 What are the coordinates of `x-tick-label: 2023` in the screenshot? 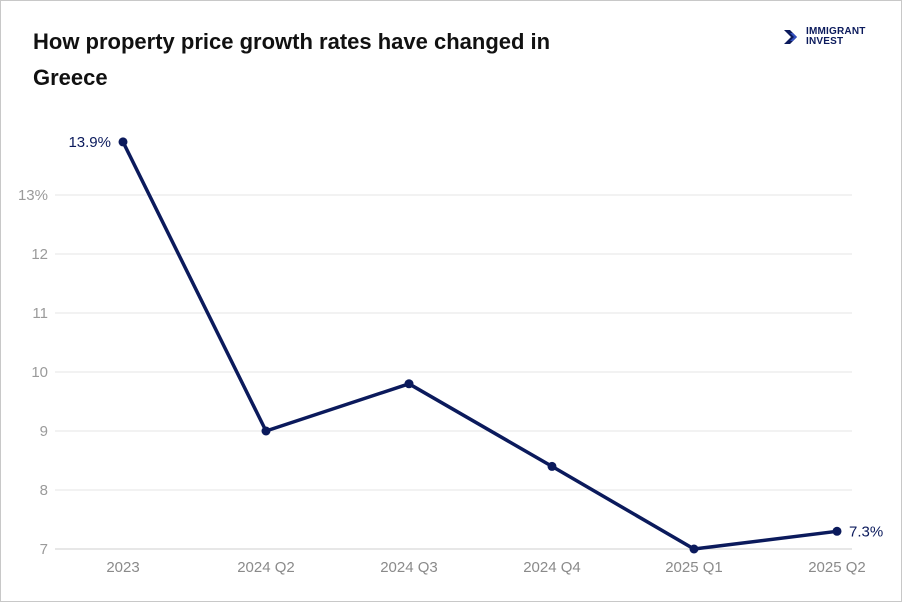 It's located at (122, 567).